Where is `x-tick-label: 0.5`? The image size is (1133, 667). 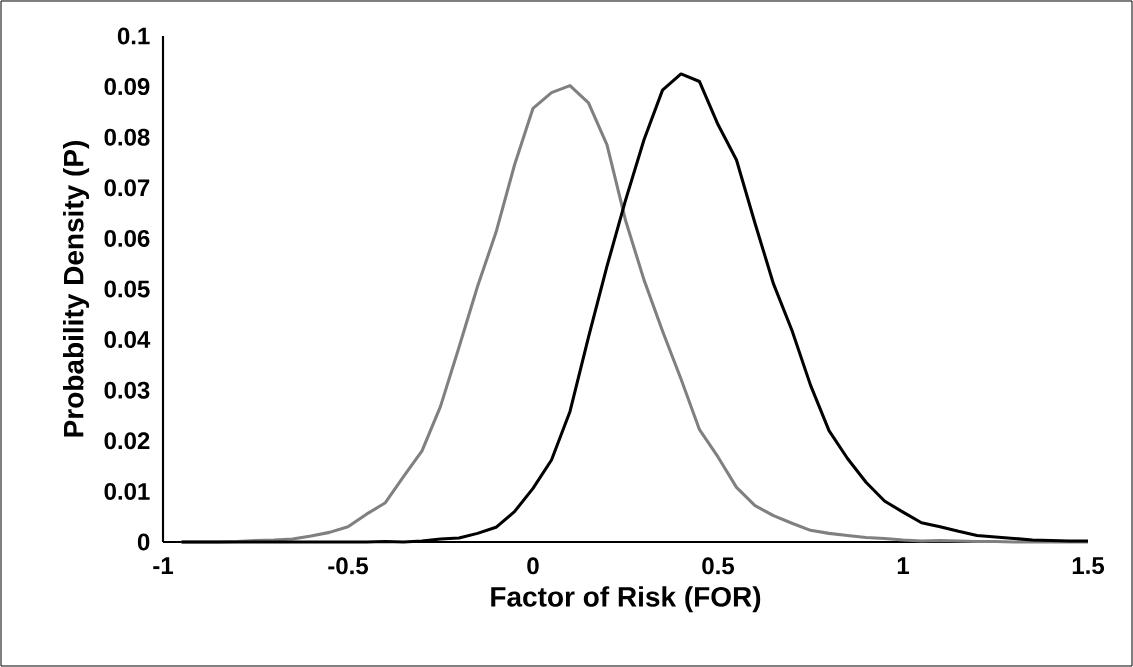
x-tick-label: 0.5 is located at coordinates (718, 566).